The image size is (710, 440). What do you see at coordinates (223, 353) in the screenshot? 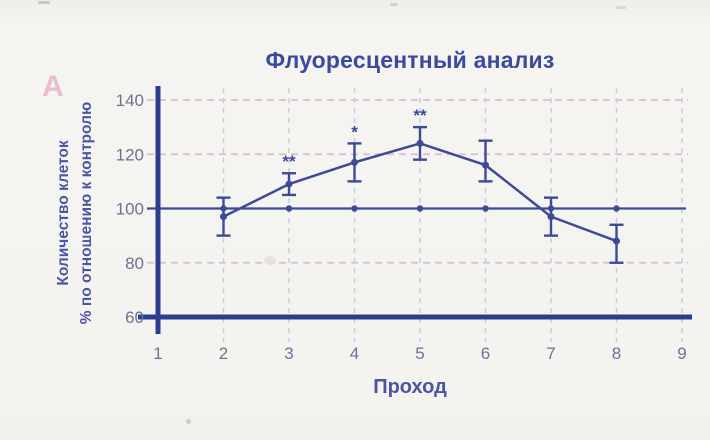
I see `x-tick-label: 2` at bounding box center [223, 353].